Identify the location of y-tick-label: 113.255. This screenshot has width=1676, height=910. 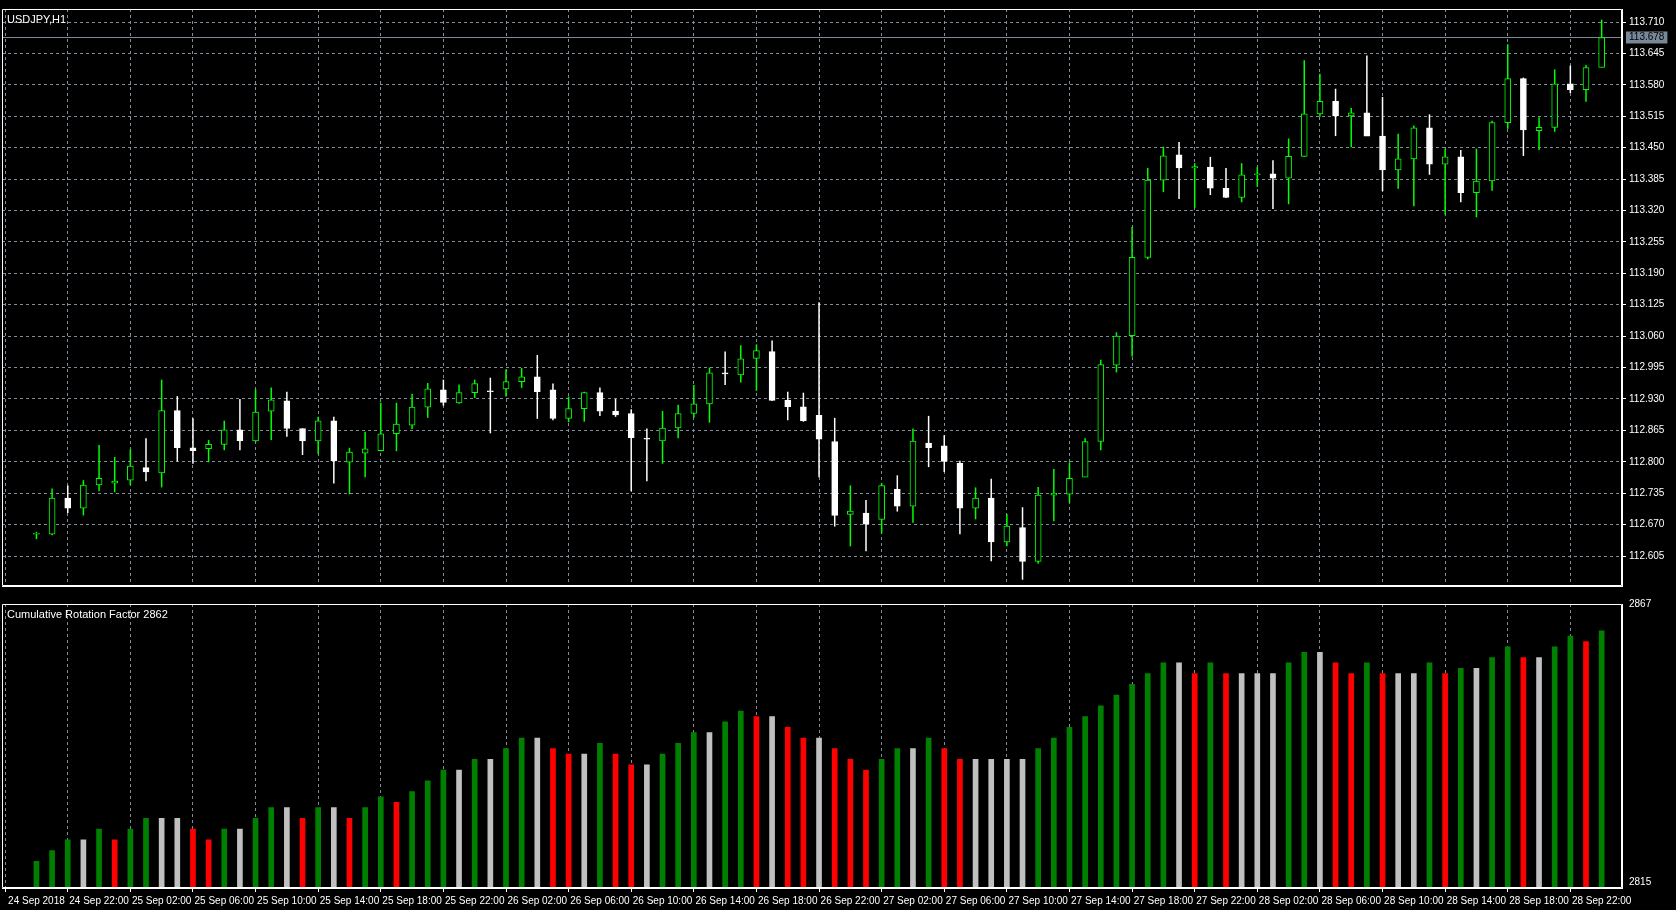
(1647, 241).